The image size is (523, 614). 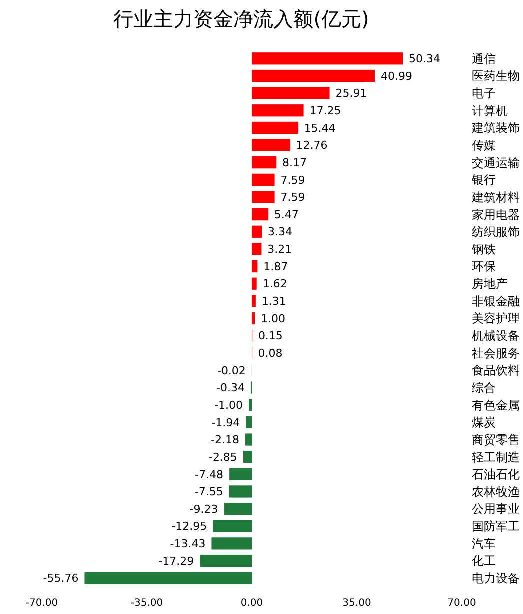 I want to click on y-tick-label: 计算机, so click(x=490, y=111).